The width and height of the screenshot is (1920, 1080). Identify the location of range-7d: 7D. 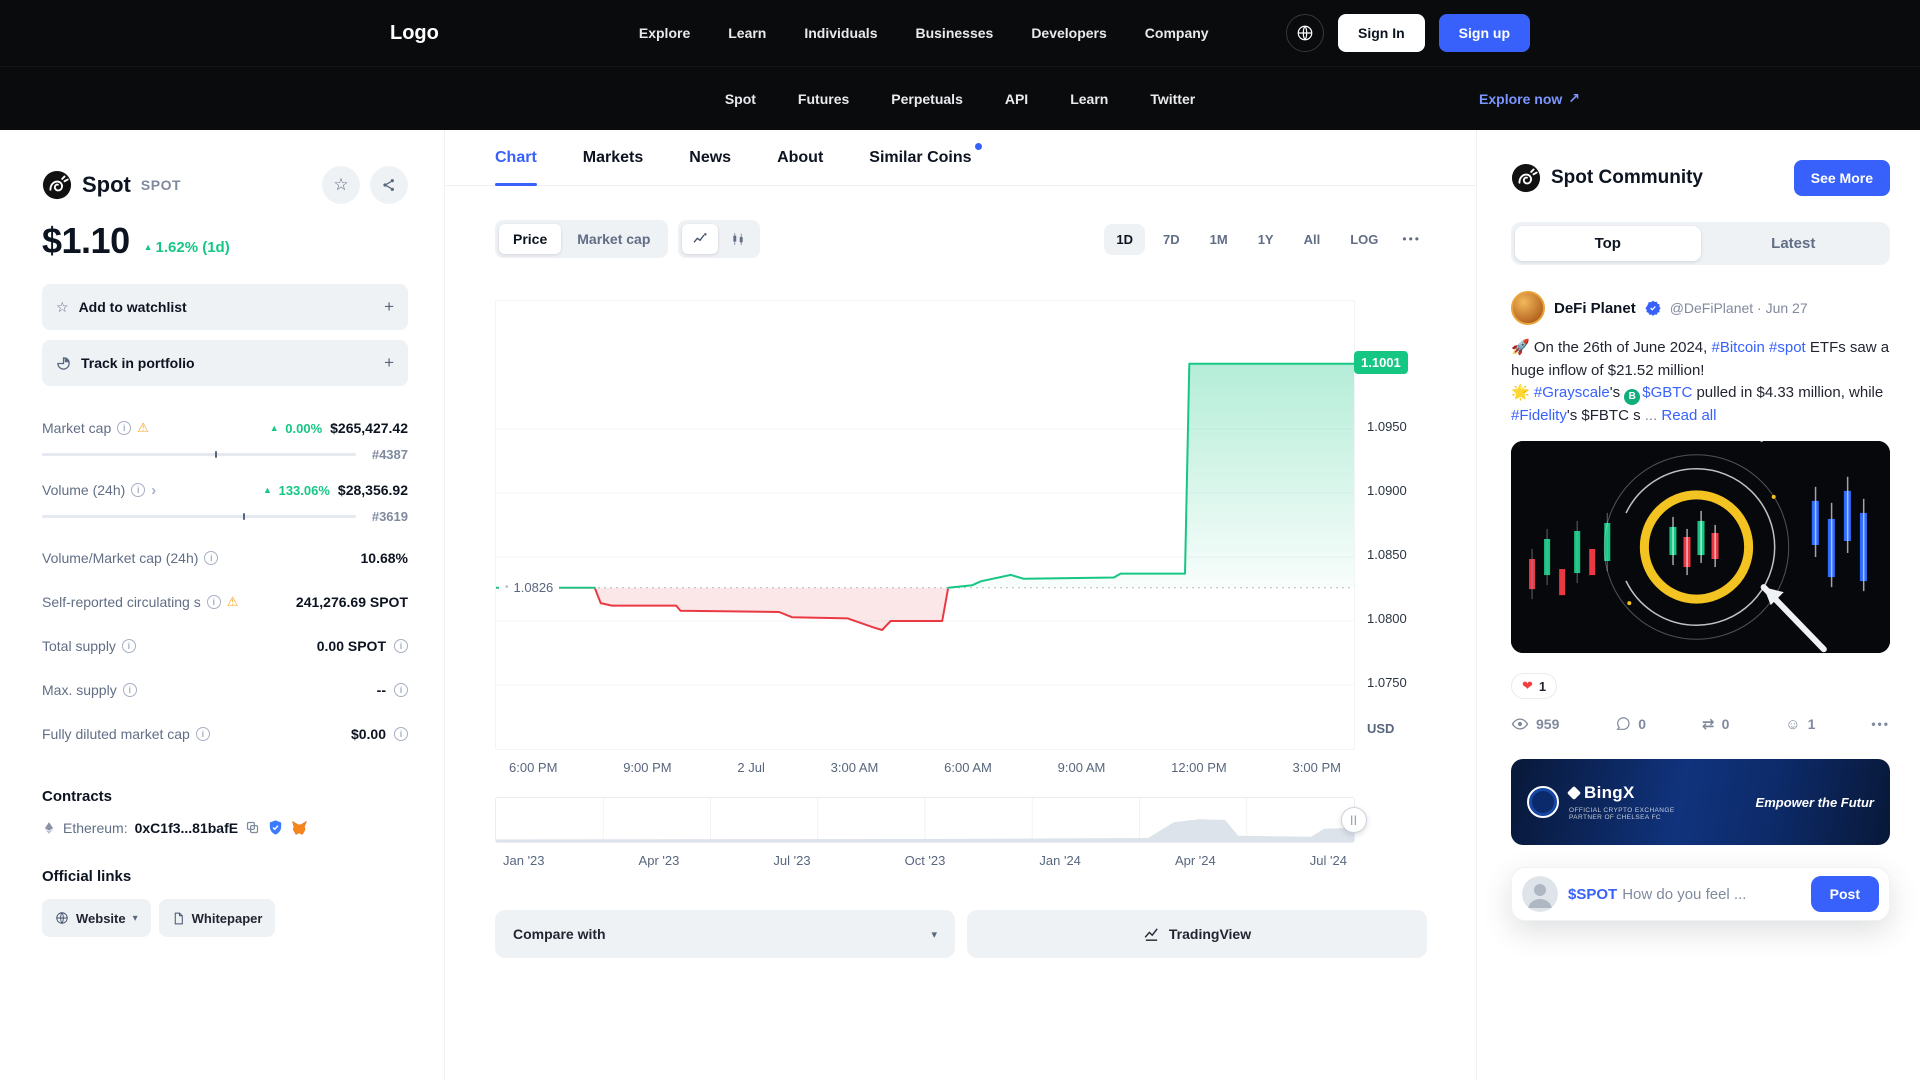
(1171, 239).